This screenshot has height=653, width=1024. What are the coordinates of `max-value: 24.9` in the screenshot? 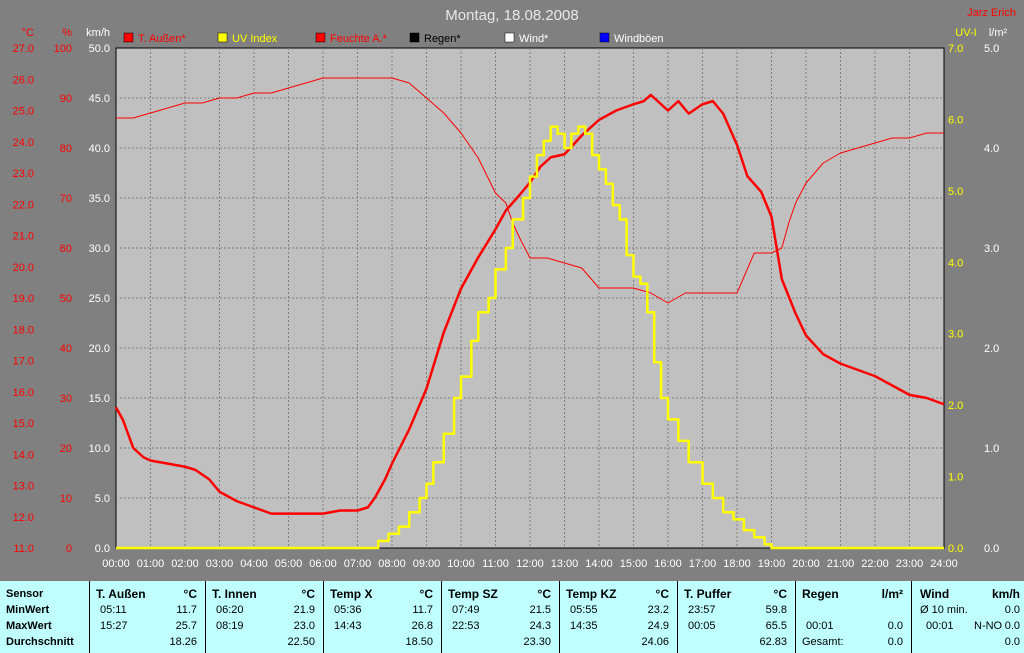 It's located at (658, 626).